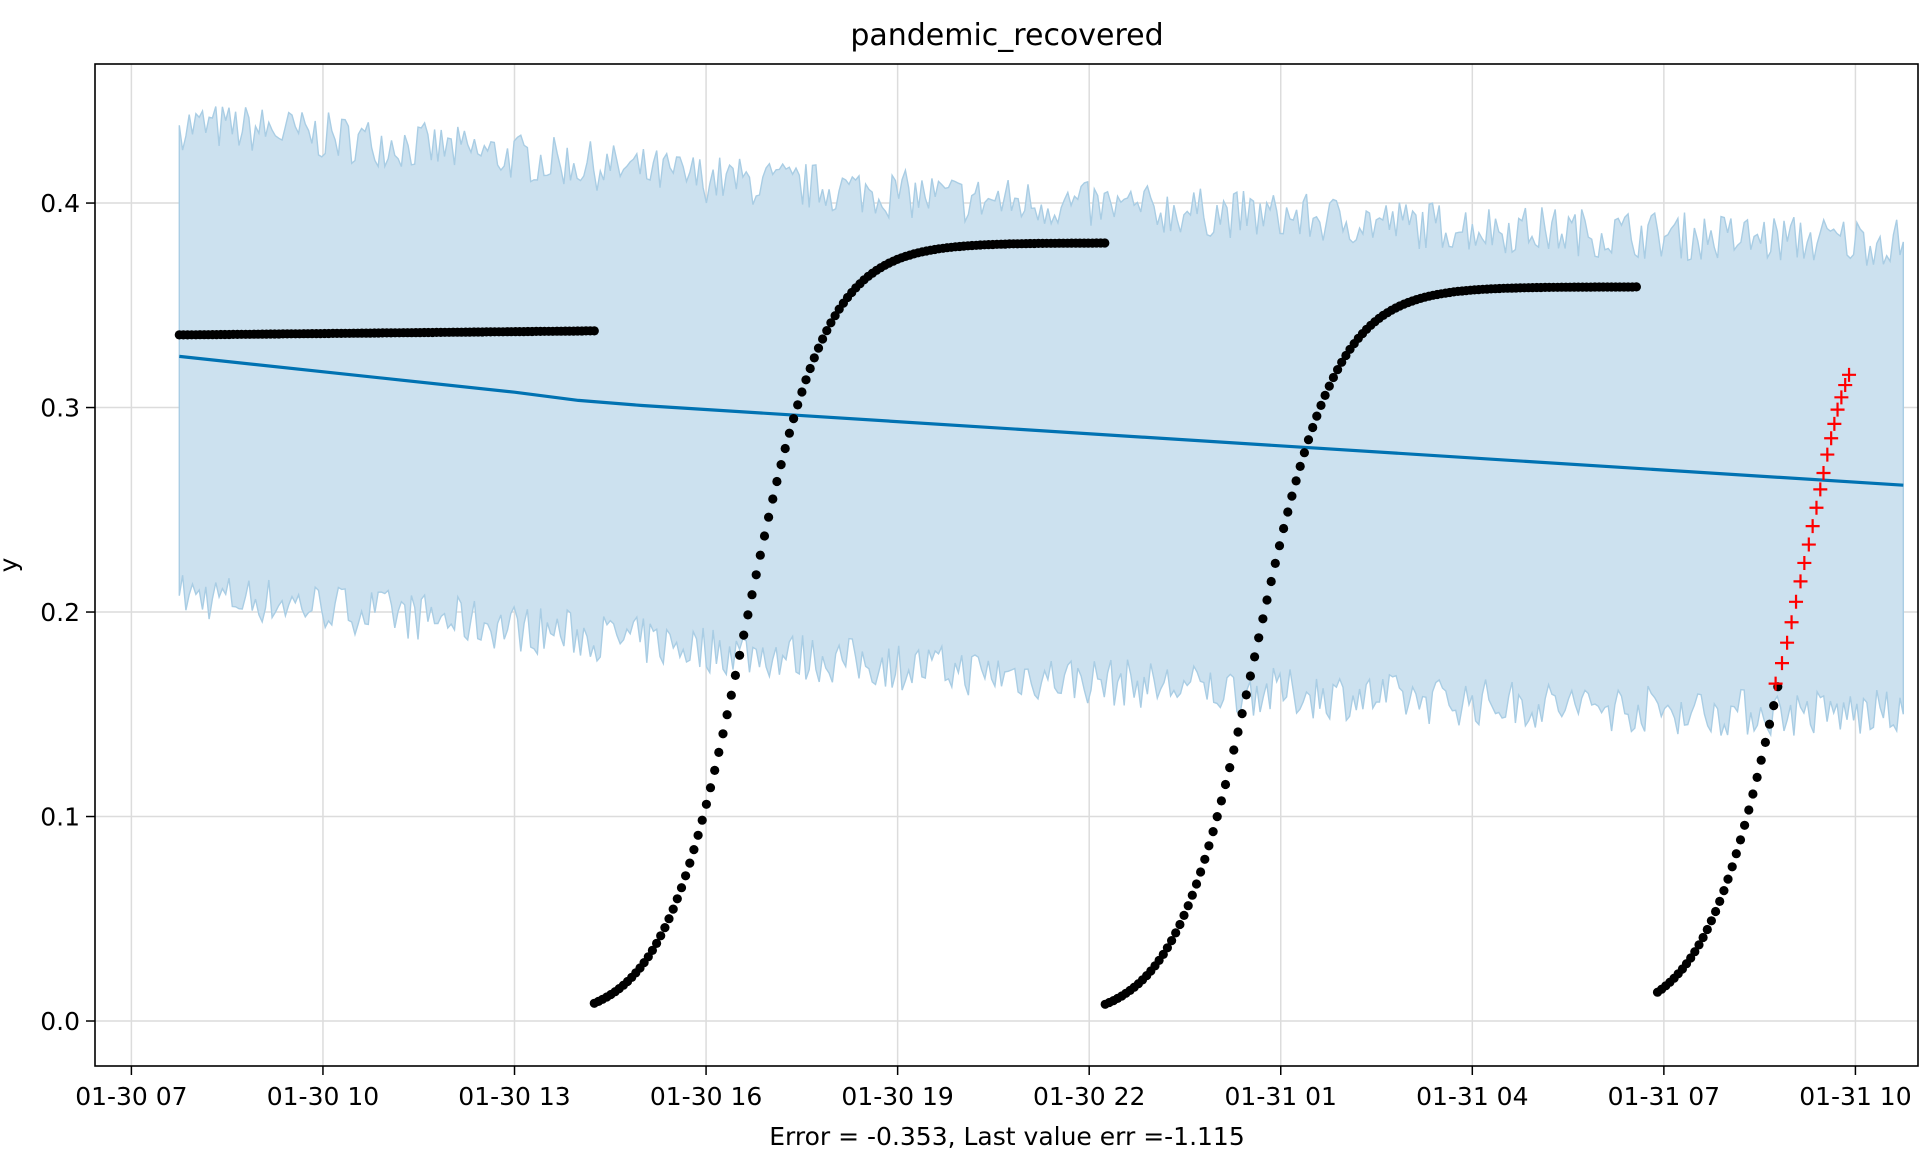  Describe the element at coordinates (11, 564) in the screenshot. I see `y-axis-label: y` at that location.